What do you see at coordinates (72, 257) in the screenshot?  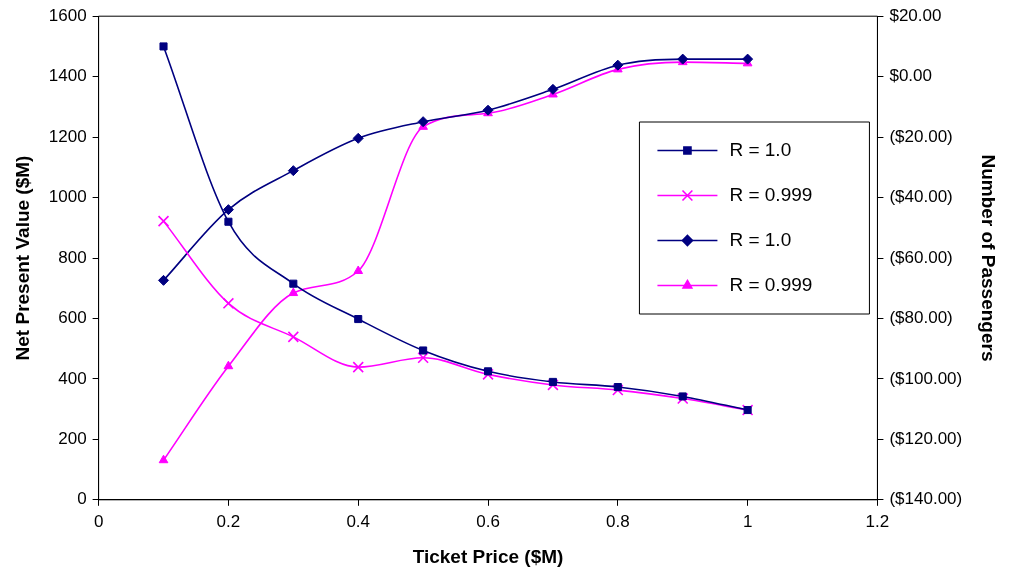 I see `y-tick-label: 800` at bounding box center [72, 257].